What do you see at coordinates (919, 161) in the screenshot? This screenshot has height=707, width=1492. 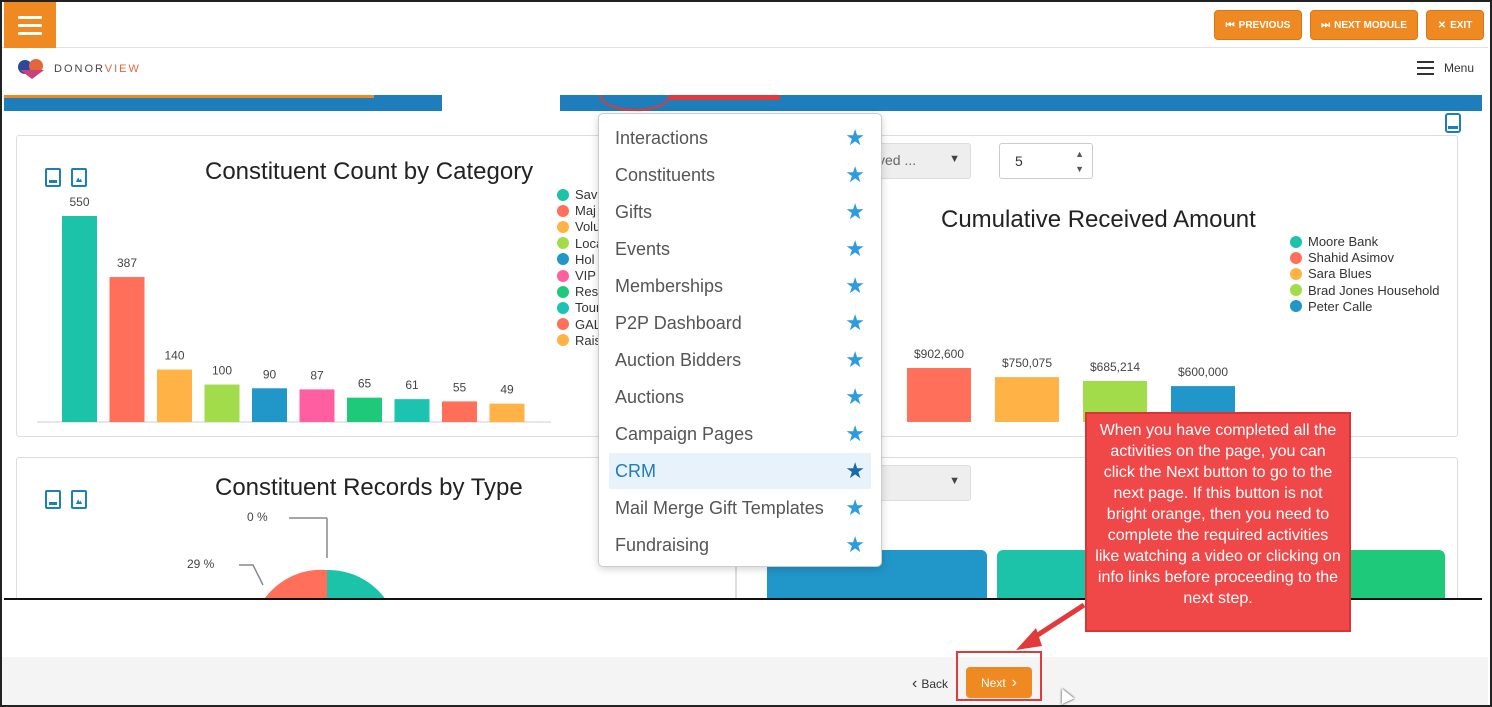 I see `date-range-select: ved ... ▼` at bounding box center [919, 161].